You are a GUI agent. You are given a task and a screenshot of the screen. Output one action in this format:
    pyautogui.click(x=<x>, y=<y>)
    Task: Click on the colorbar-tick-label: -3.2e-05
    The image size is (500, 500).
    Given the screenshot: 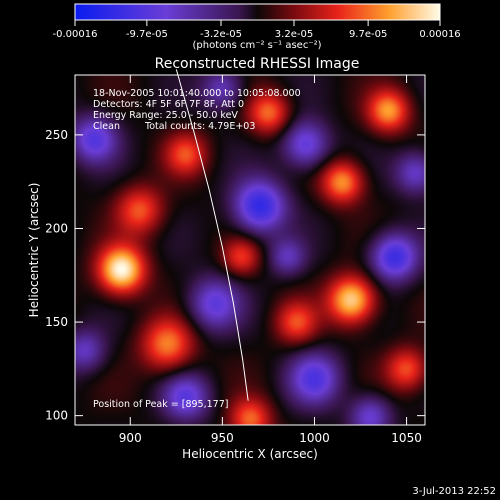 What is the action you would take?
    pyautogui.click(x=221, y=34)
    